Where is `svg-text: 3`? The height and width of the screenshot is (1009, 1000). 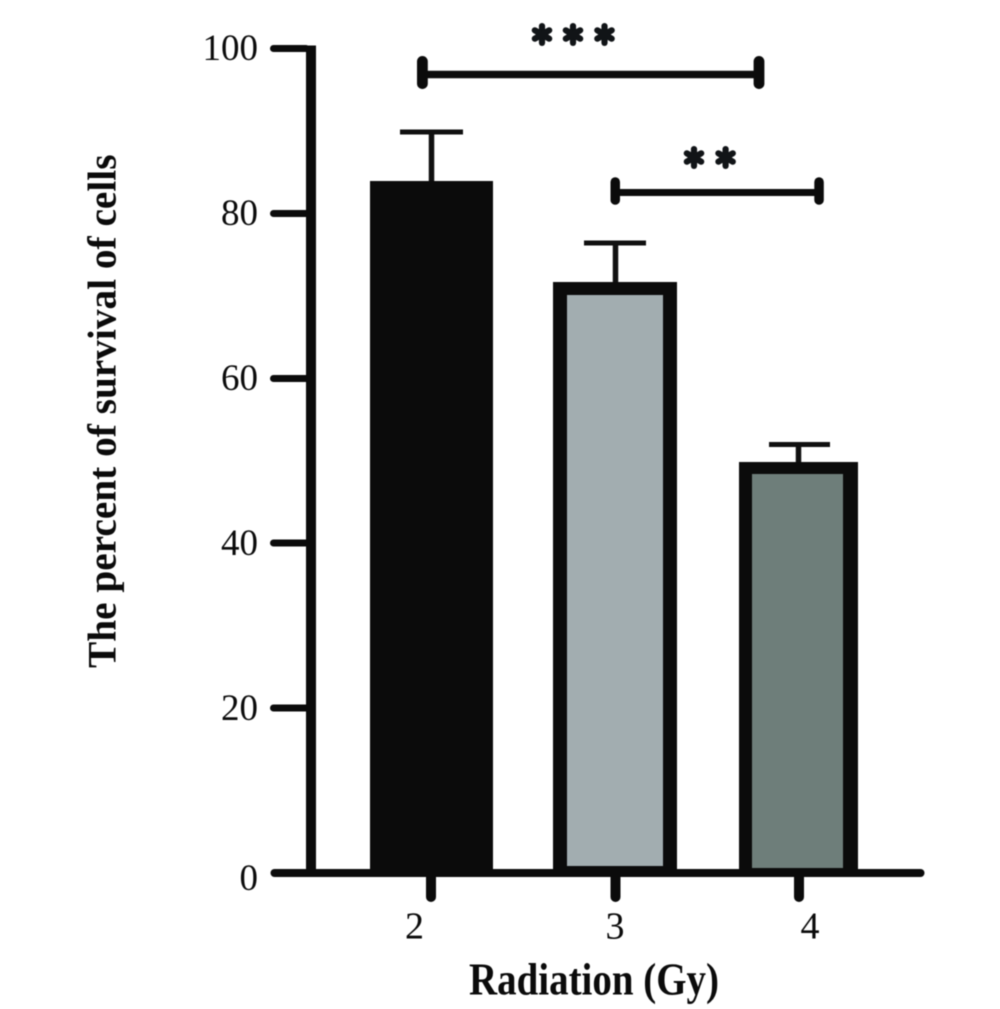 svg-text: 3 is located at coordinates (615, 927).